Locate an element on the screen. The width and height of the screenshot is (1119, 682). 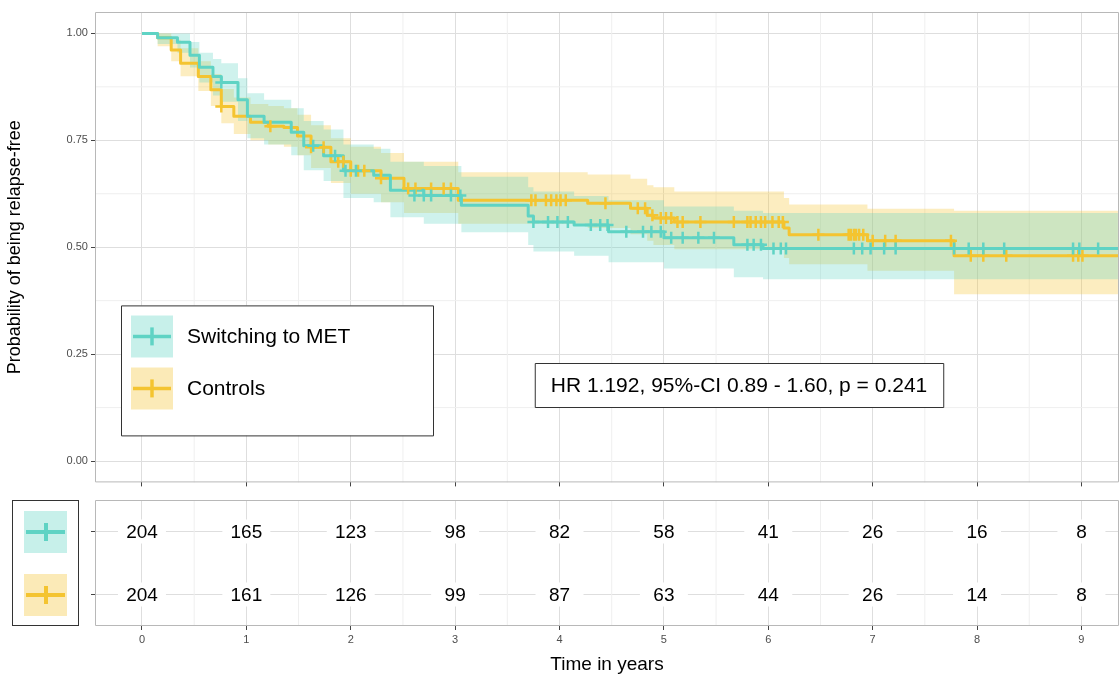
legend-label: Controls is located at coordinates (226, 388).